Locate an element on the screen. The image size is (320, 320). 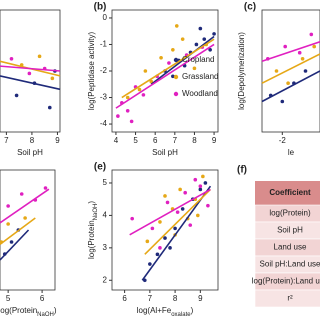
y-tick-label: 4 is located at coordinates (105, 215).